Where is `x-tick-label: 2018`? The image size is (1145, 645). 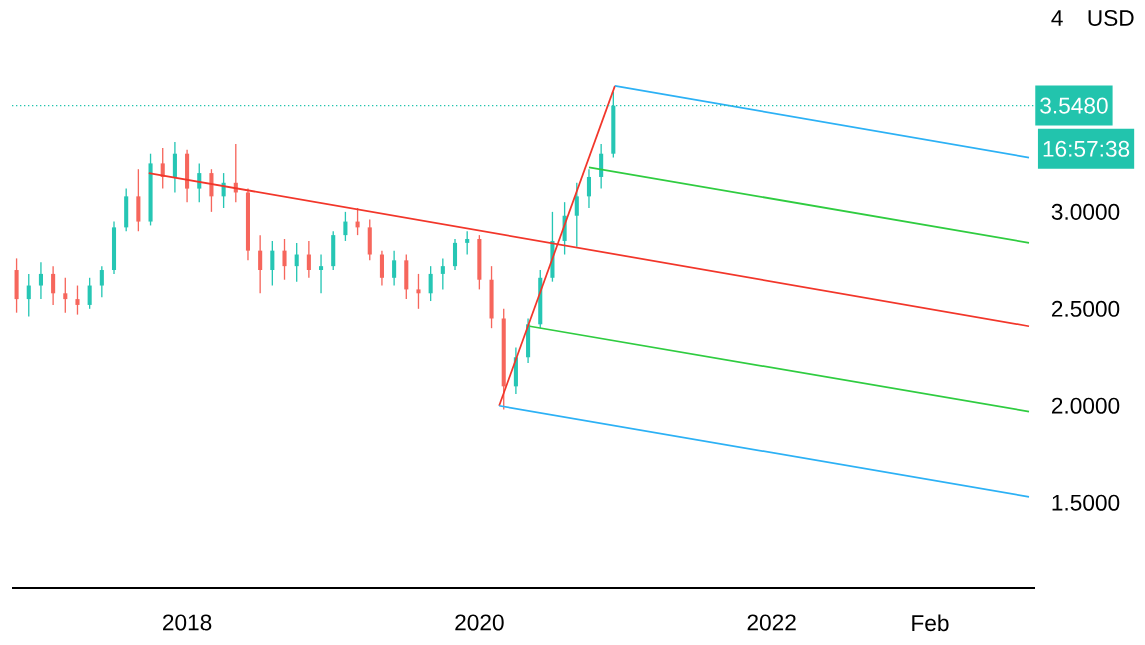 x-tick-label: 2018 is located at coordinates (187, 622).